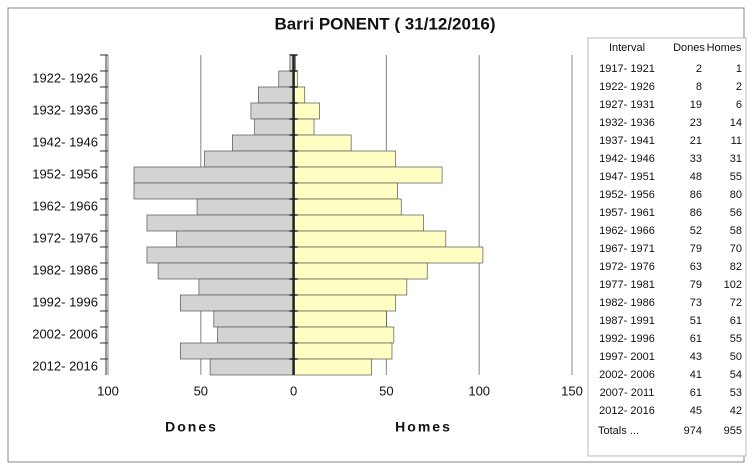 The width and height of the screenshot is (752, 468). Describe the element at coordinates (627, 141) in the screenshot. I see `table-interval: 1937- 1941` at that location.